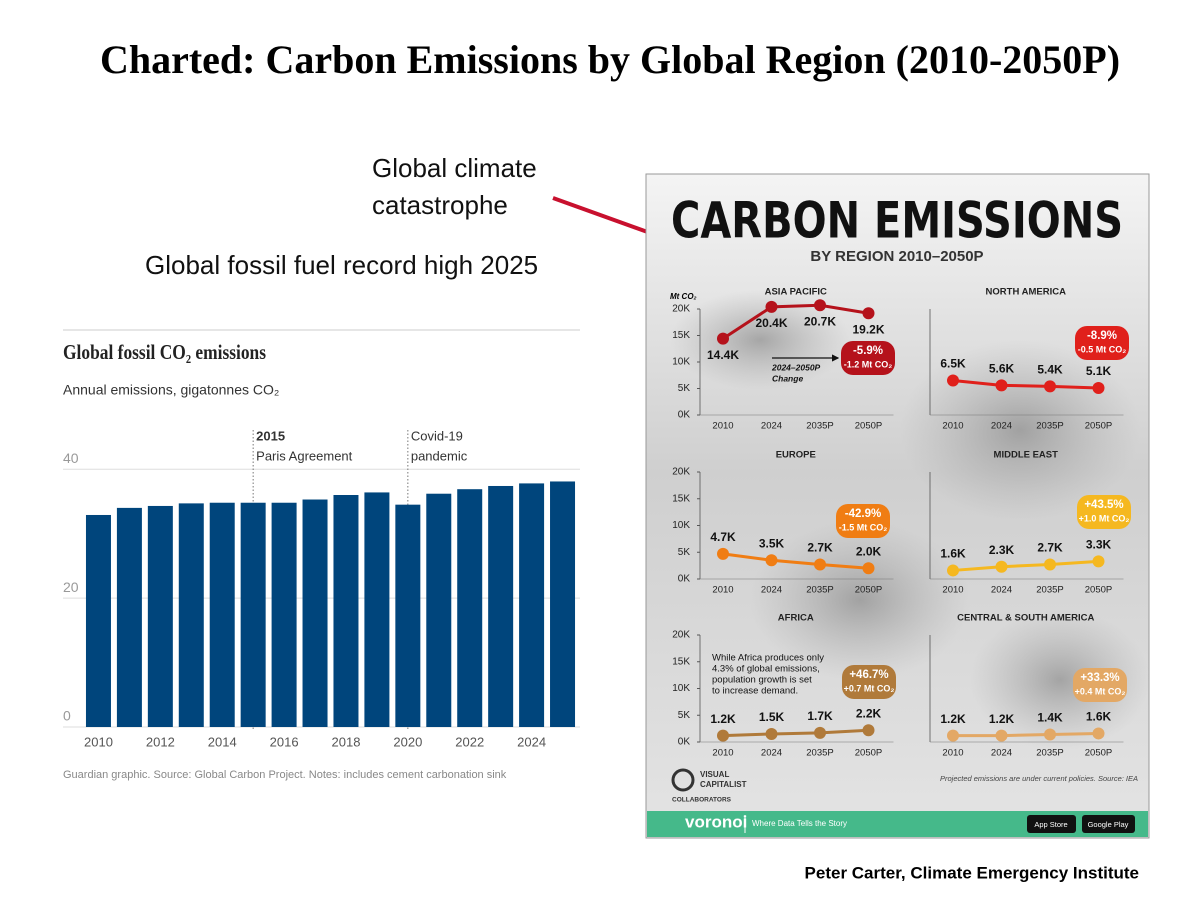 The image size is (1200, 900). I want to click on y-tick-label: 40, so click(71, 458).